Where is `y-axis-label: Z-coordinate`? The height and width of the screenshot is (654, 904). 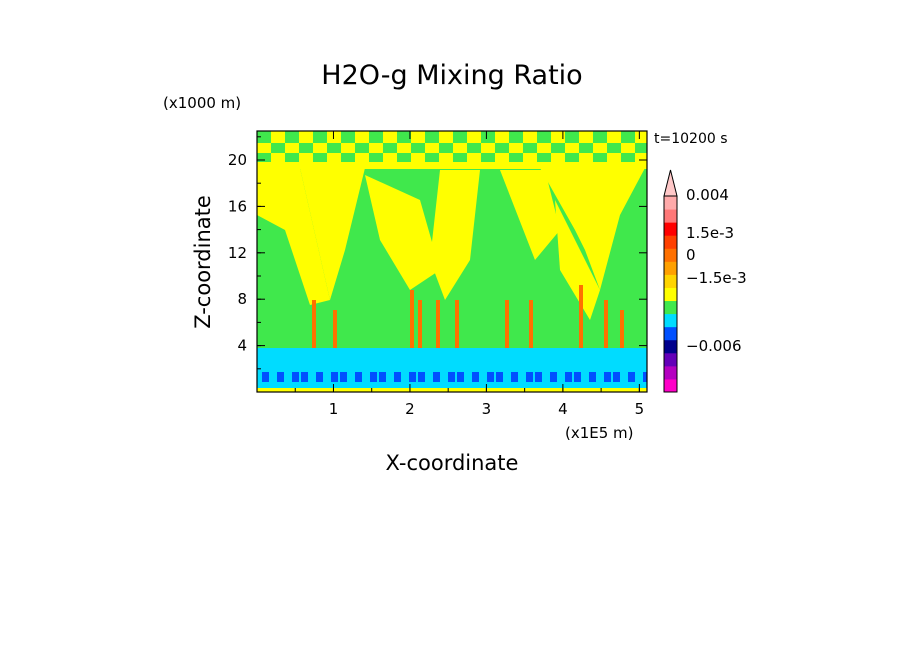 y-axis-label: Z-coordinate is located at coordinates (203, 262).